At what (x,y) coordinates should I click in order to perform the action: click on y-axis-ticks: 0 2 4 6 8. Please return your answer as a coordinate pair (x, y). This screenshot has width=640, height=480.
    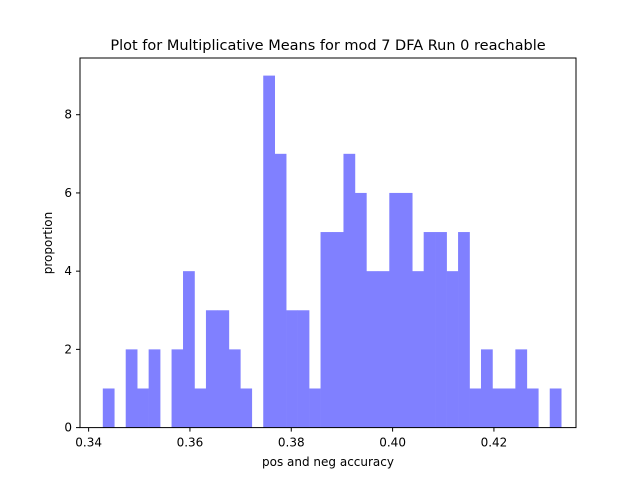
    Looking at the image, I should click on (72, 271).